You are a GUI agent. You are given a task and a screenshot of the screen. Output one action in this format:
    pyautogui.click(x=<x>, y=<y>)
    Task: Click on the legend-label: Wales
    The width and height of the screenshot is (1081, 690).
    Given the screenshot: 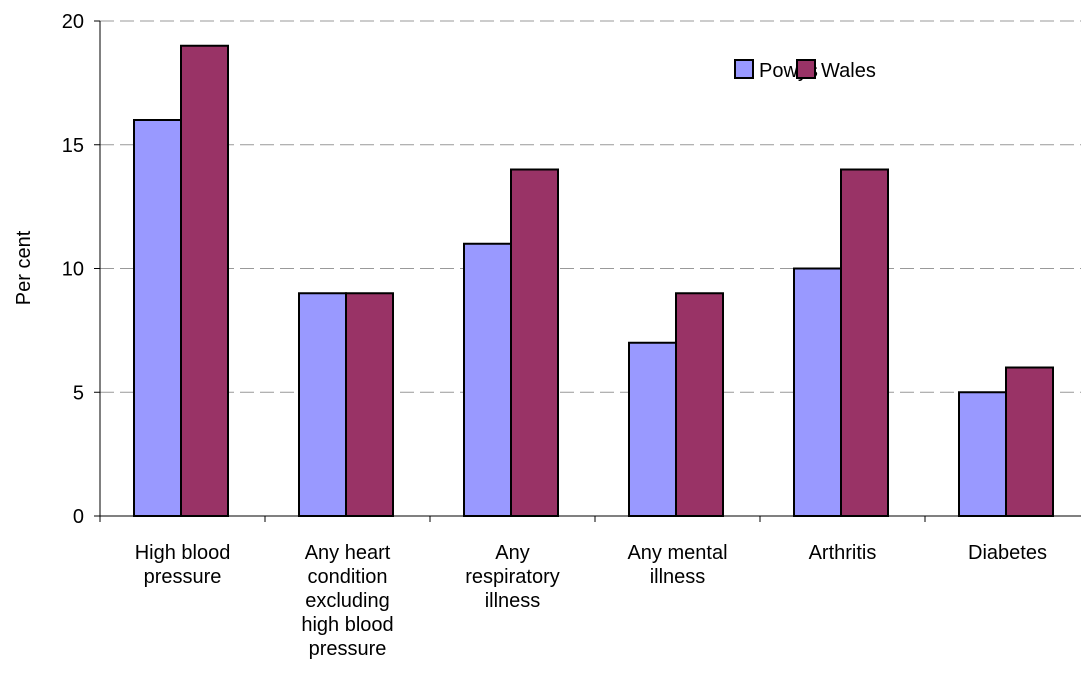 What is the action you would take?
    pyautogui.click(x=848, y=71)
    